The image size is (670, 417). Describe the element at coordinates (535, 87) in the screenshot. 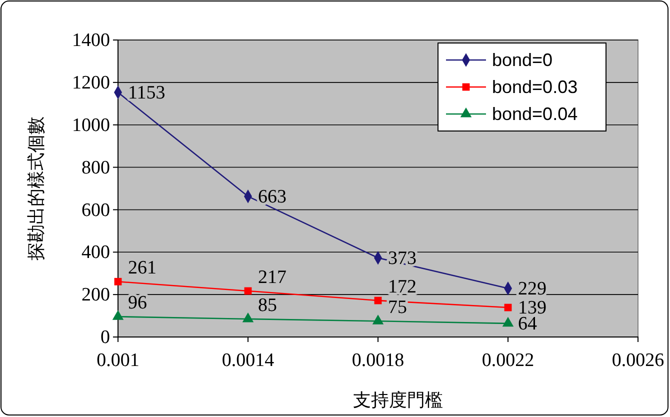

I see `legend-label: bond=0.03` at that location.